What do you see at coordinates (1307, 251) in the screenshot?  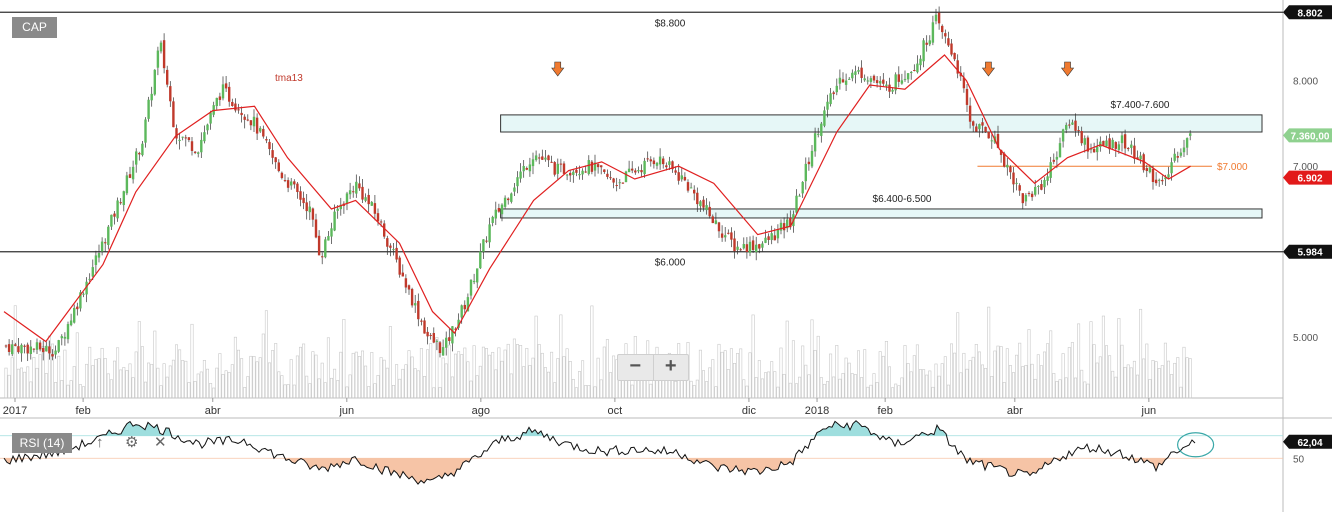 I see `level-tag` at bounding box center [1307, 251].